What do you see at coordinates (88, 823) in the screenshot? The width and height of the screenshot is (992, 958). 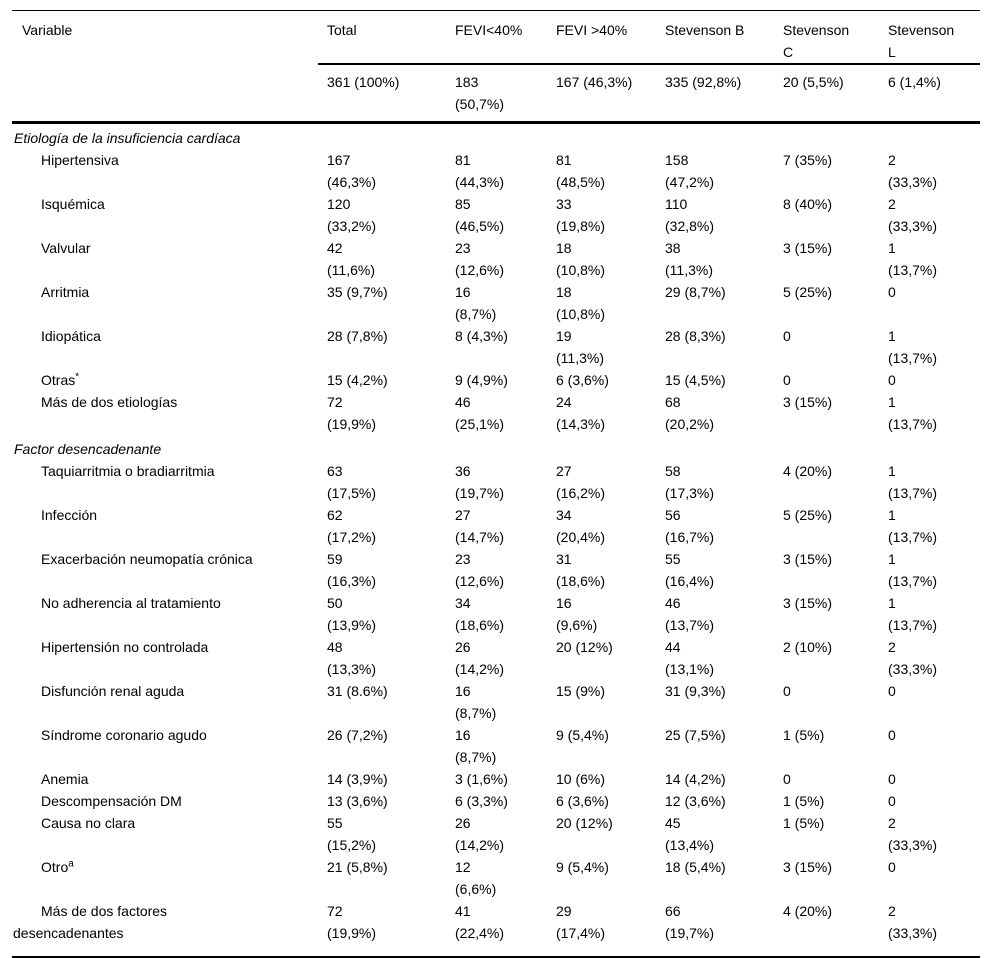 I see `row-label: Causa no clara` at bounding box center [88, 823].